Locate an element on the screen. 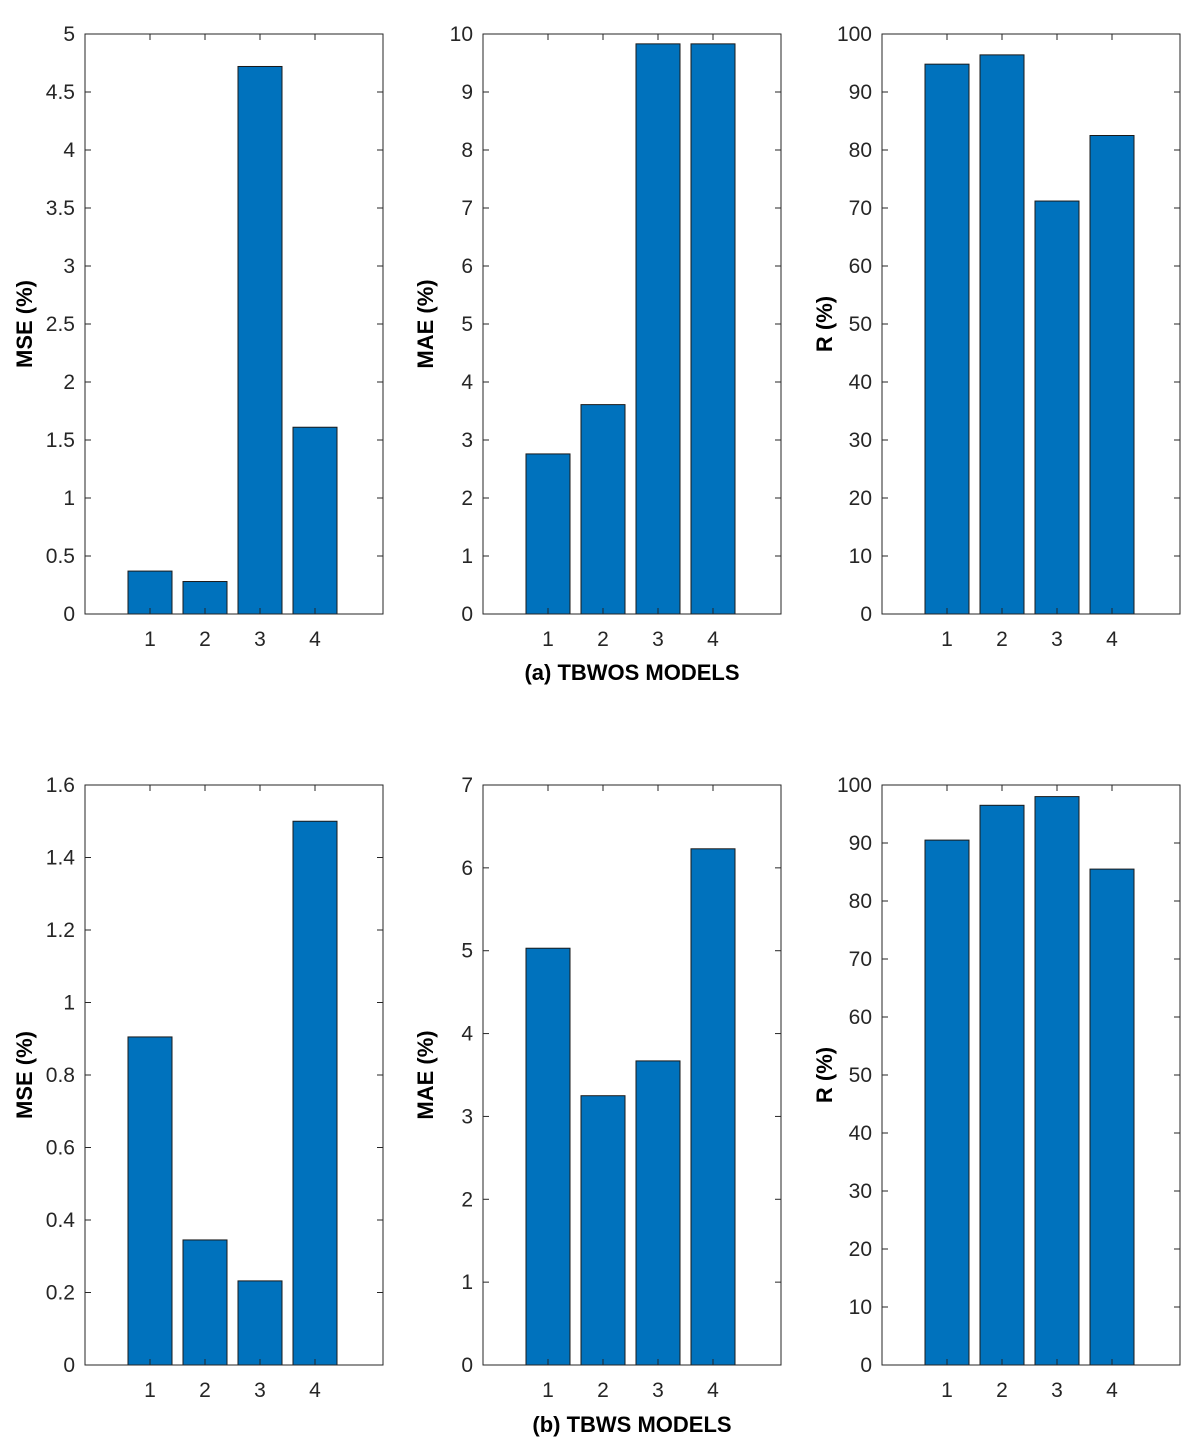  chart-panel-6: 0 10 20 30 40 50 60 70 80 90 100 1 2 3 4 R (%) is located at coordinates (996, 1088).